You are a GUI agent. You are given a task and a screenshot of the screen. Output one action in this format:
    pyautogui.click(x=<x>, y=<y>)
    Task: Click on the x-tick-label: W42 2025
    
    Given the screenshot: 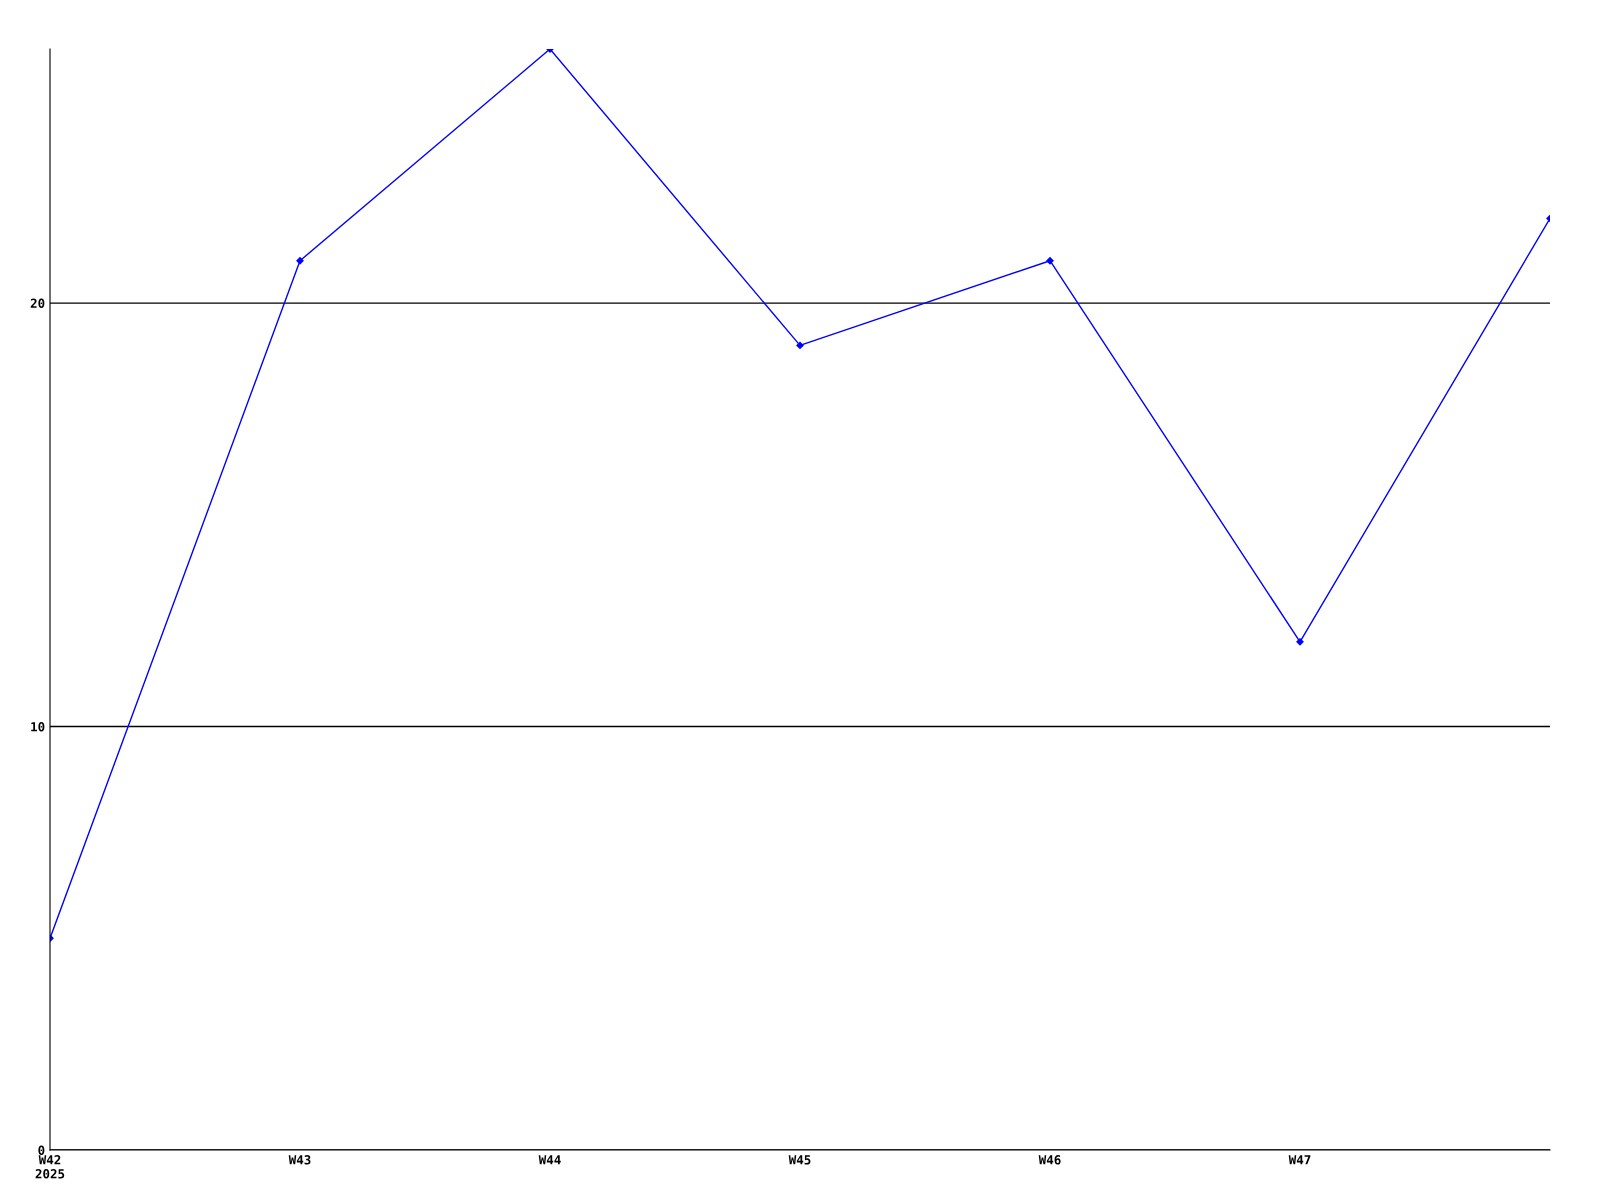 What is the action you would take?
    pyautogui.click(x=50, y=1167)
    